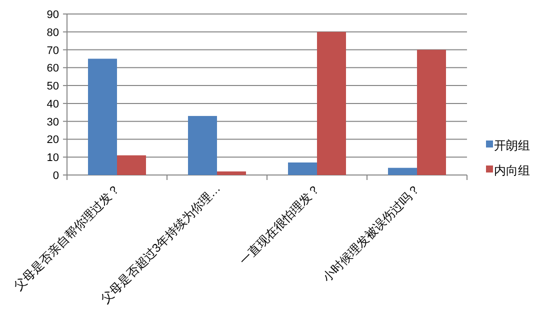  I want to click on y-tick-label: 20, so click(52, 140).